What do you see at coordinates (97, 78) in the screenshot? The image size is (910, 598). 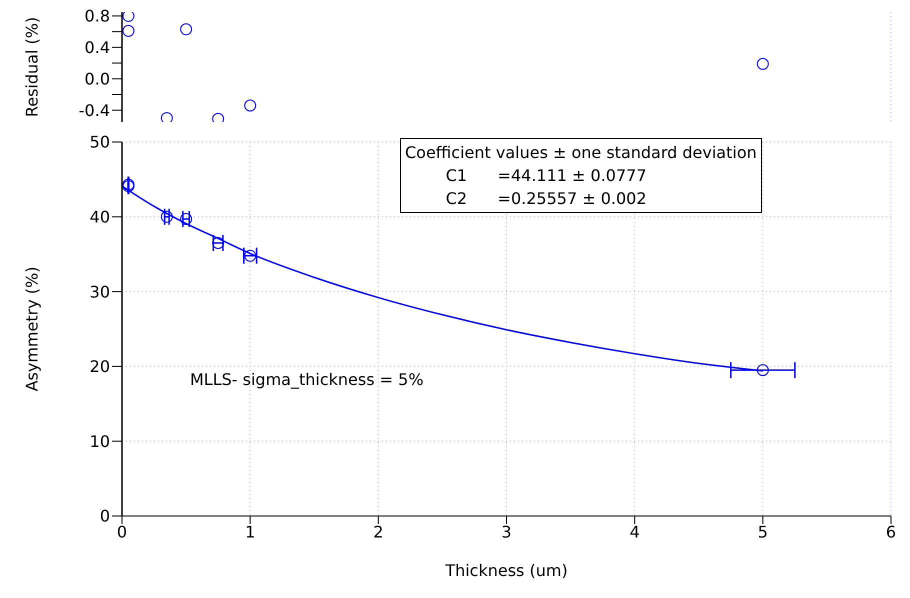 I see `y-tick-label: 0.0` at bounding box center [97, 78].